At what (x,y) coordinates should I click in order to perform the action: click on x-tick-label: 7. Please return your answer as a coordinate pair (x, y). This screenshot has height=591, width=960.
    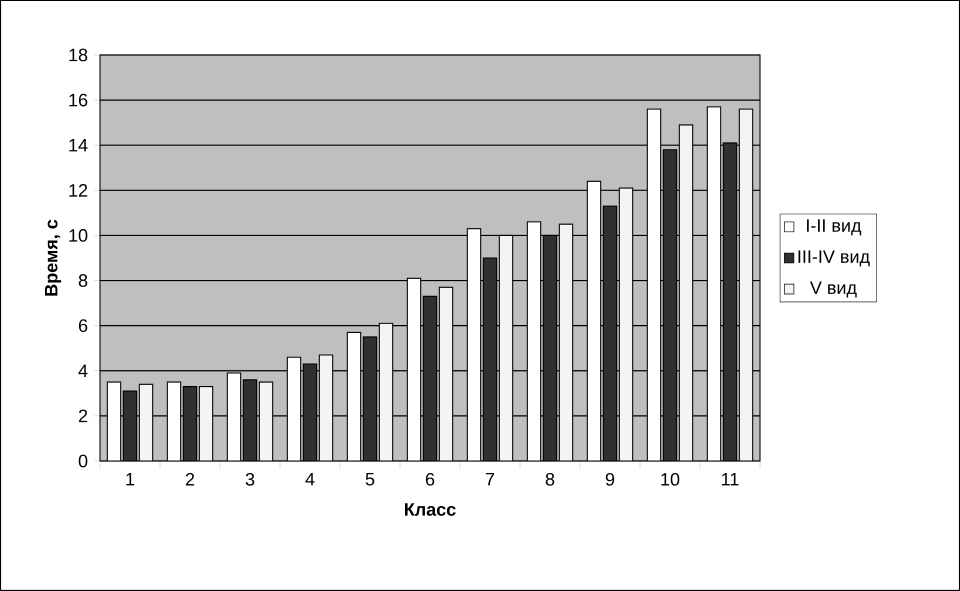
    Looking at the image, I should click on (490, 479).